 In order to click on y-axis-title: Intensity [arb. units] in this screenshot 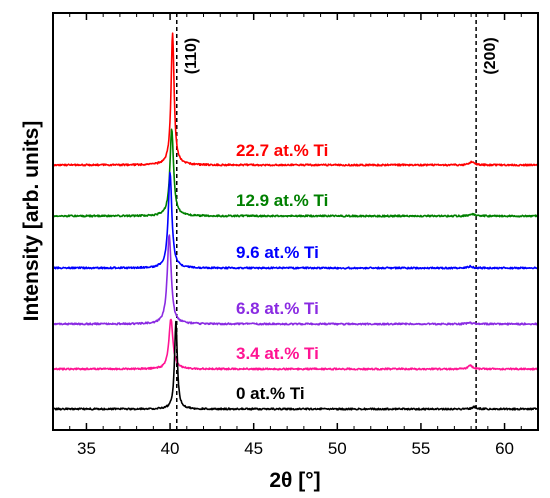, I will do `click(31, 221)`.